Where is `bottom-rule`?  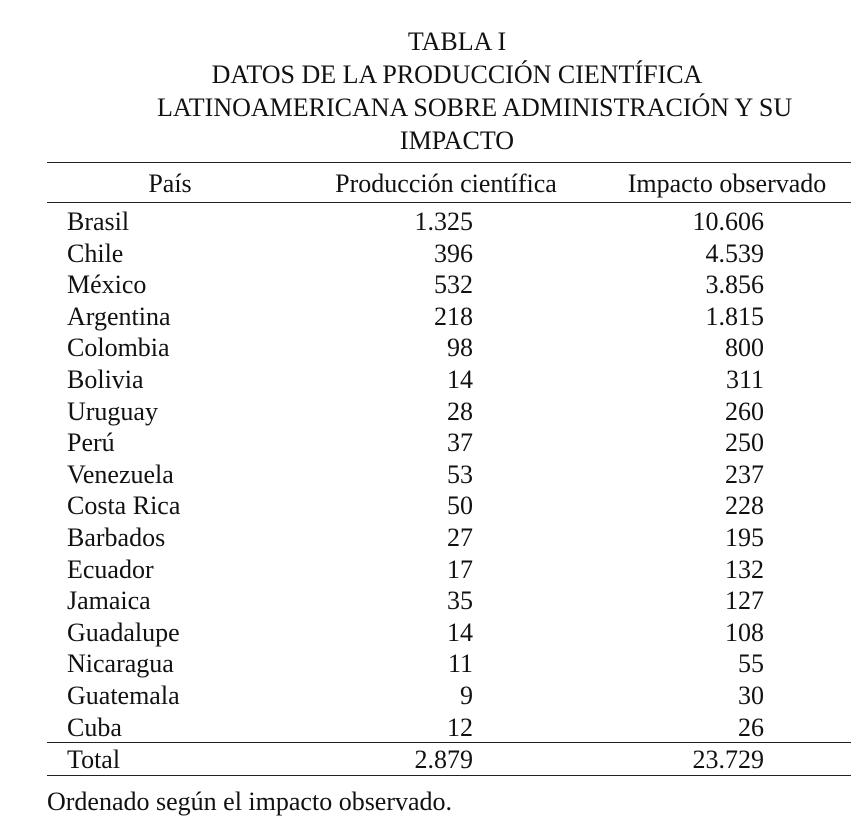
bottom-rule is located at coordinates (449, 775).